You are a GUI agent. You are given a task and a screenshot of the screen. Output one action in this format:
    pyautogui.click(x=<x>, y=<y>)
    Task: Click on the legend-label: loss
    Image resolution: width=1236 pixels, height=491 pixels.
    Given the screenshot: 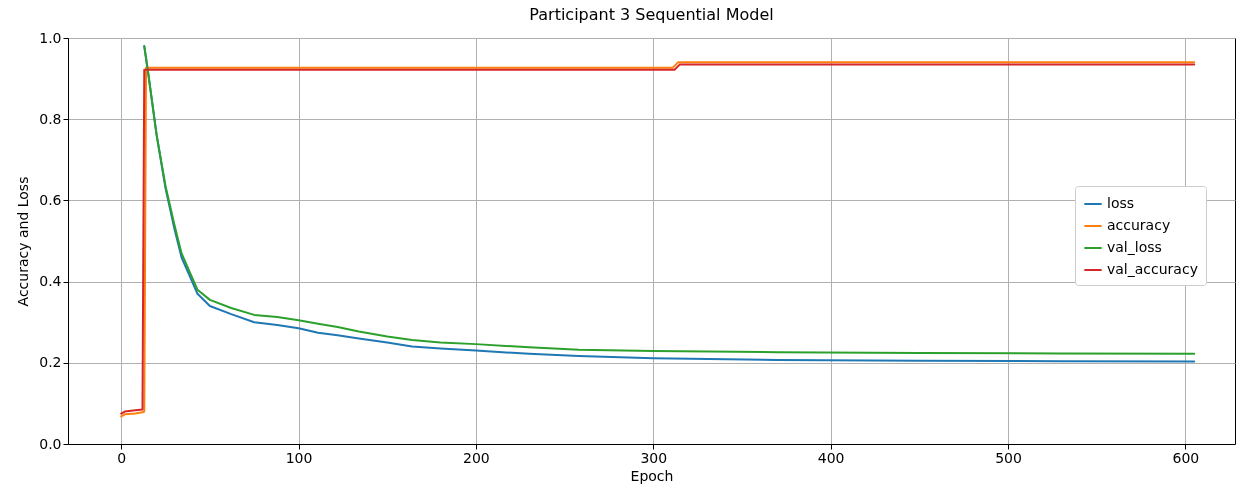 What is the action you would take?
    pyautogui.click(x=1121, y=203)
    